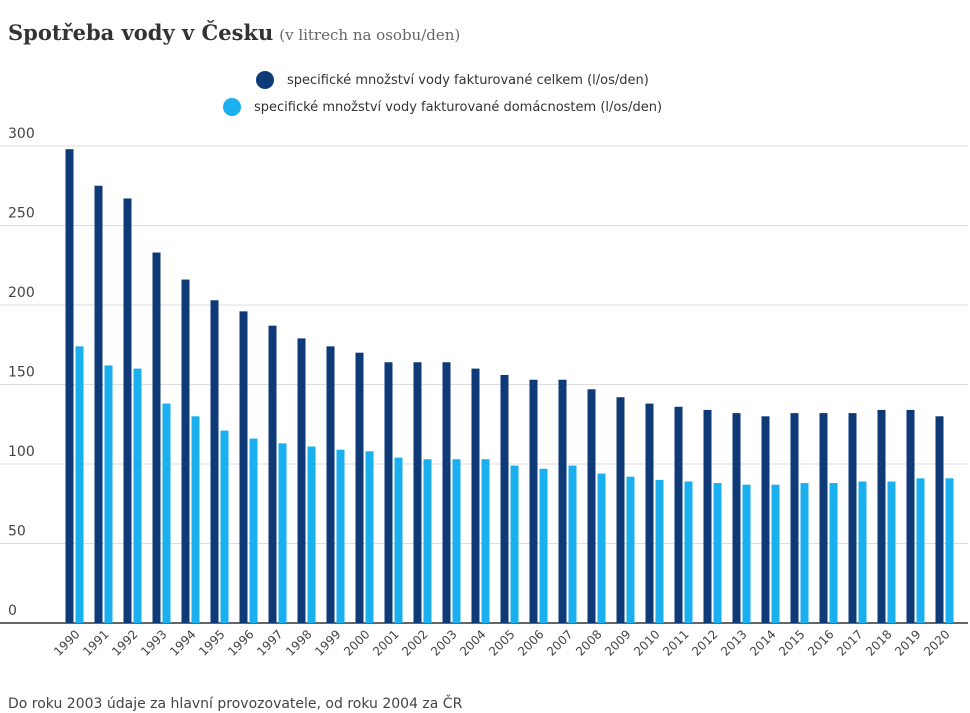  I want to click on x-tick-label: 1991, so click(95, 642).